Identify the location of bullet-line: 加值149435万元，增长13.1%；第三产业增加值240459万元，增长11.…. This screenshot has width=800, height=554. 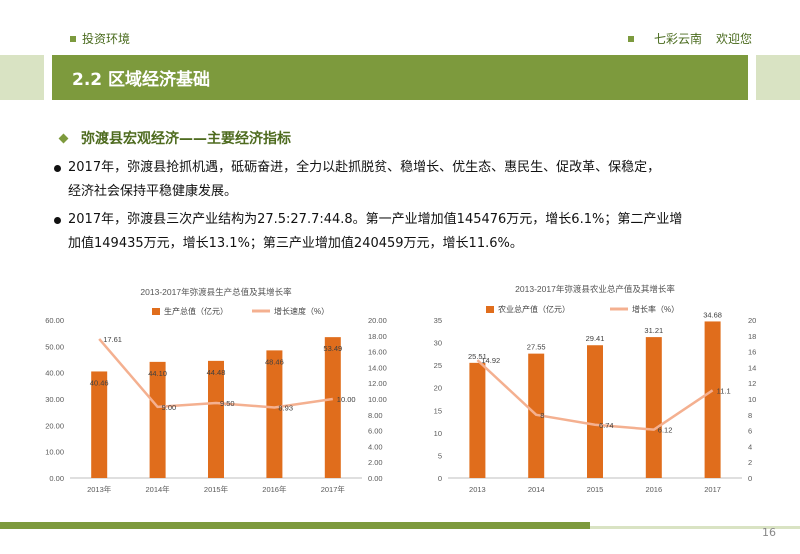
(295, 243).